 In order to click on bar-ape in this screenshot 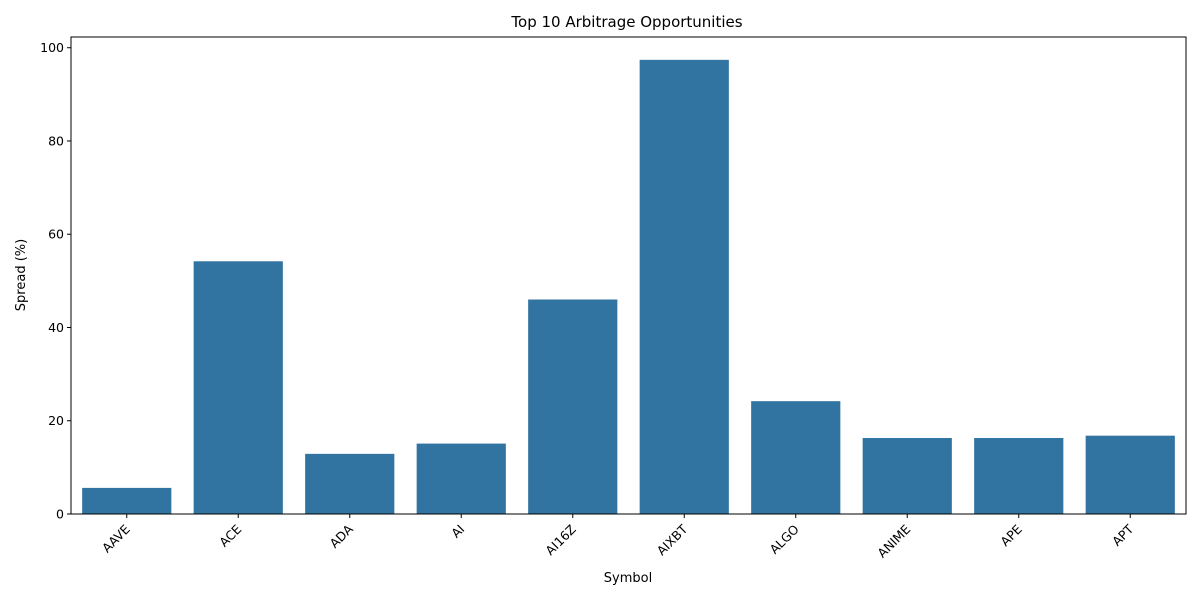, I will do `click(1019, 476)`.